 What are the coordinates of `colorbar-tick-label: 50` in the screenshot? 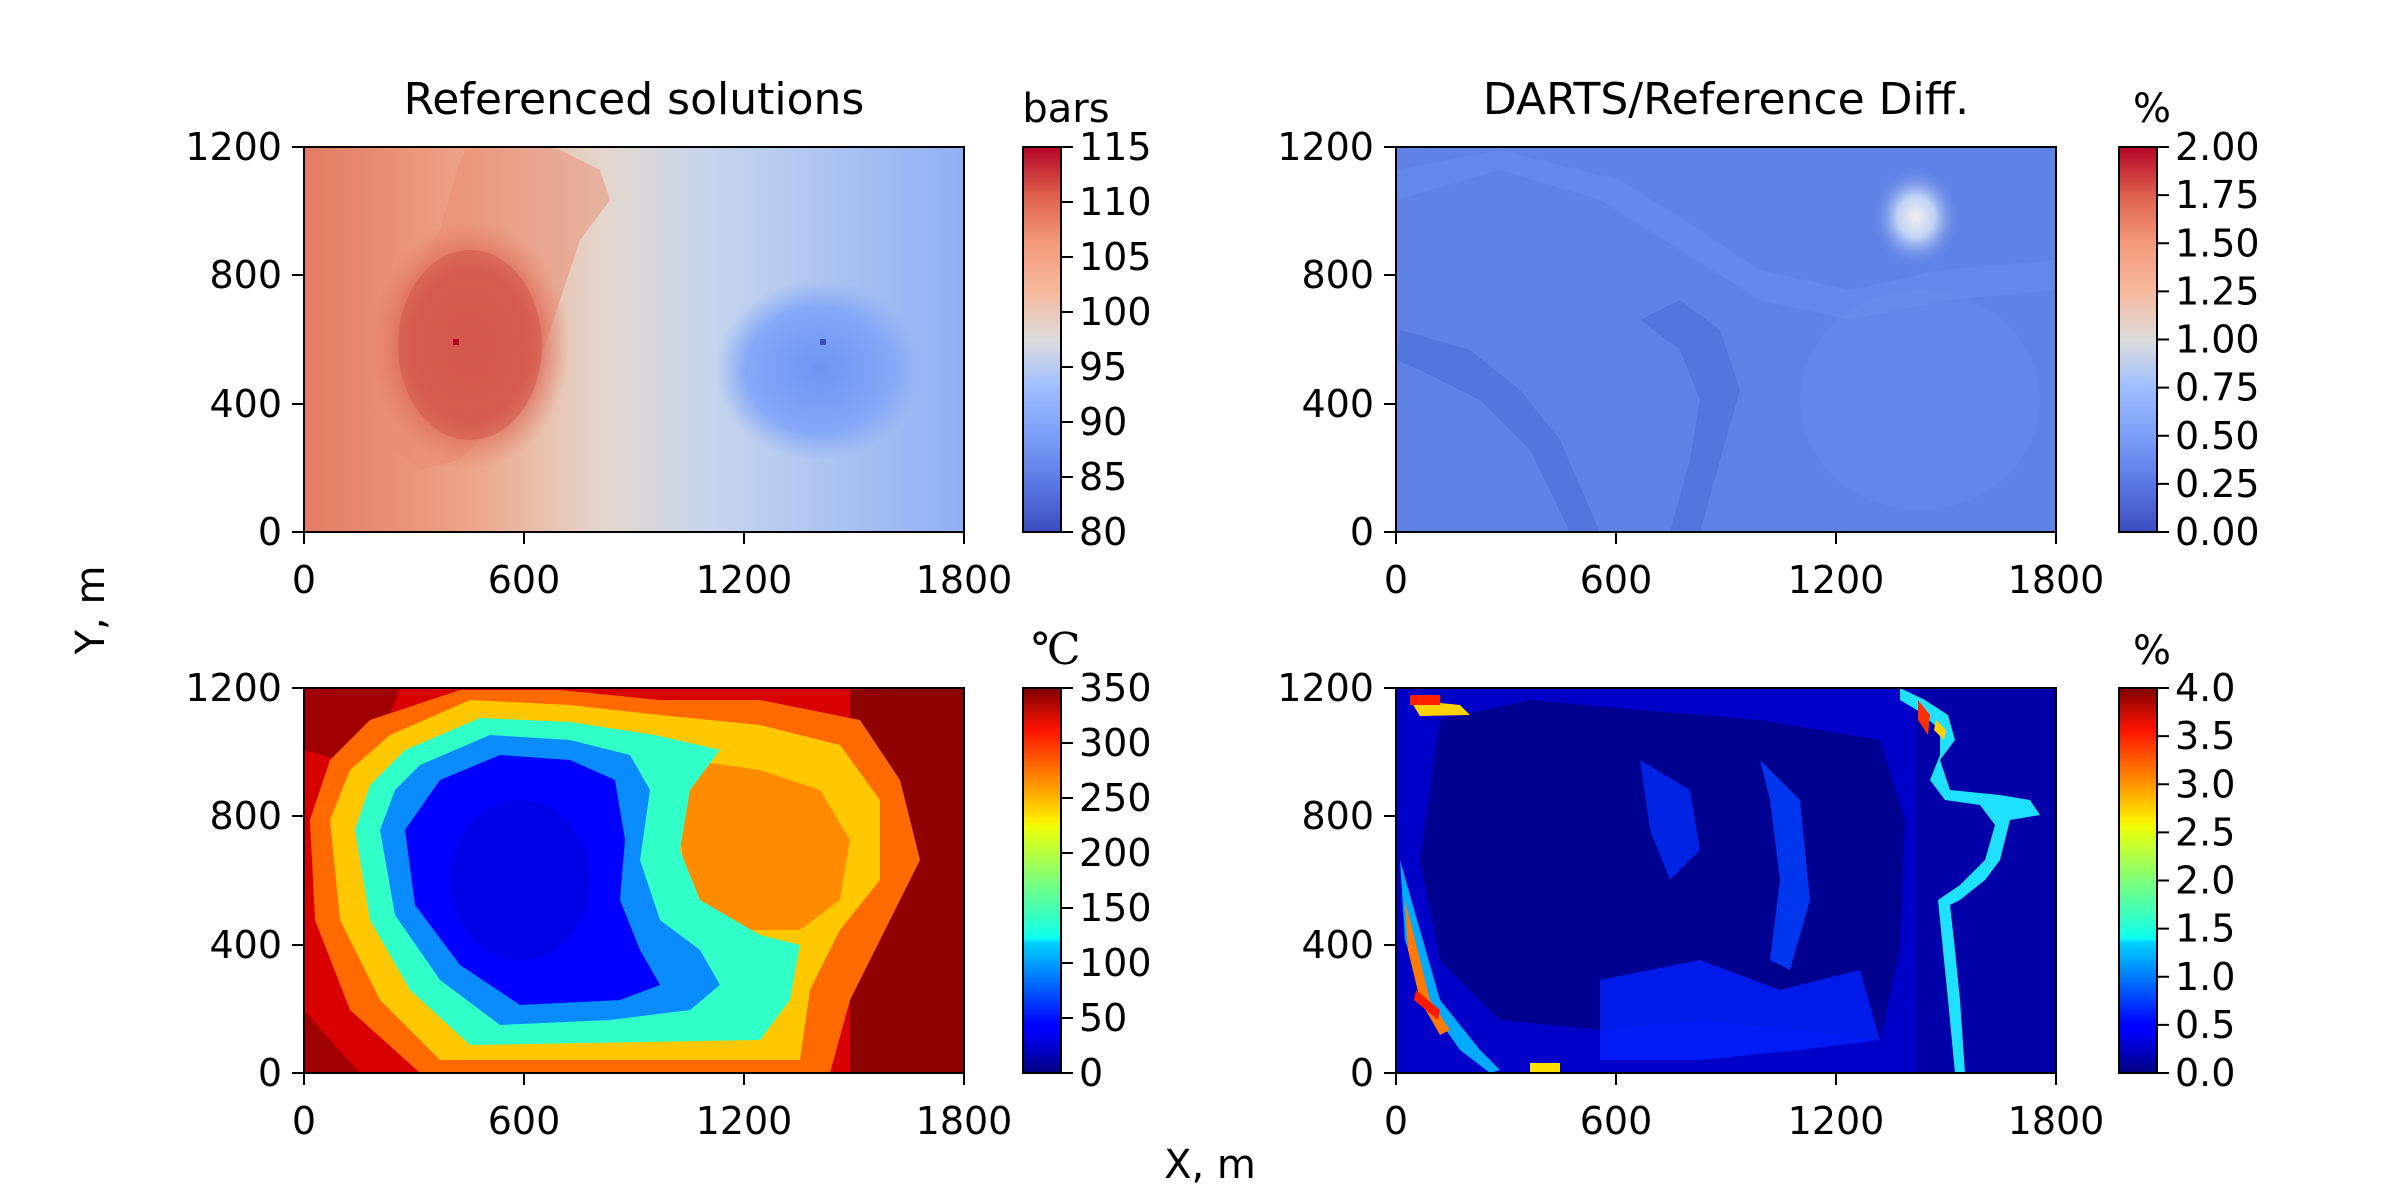 It's located at (1103, 1018).